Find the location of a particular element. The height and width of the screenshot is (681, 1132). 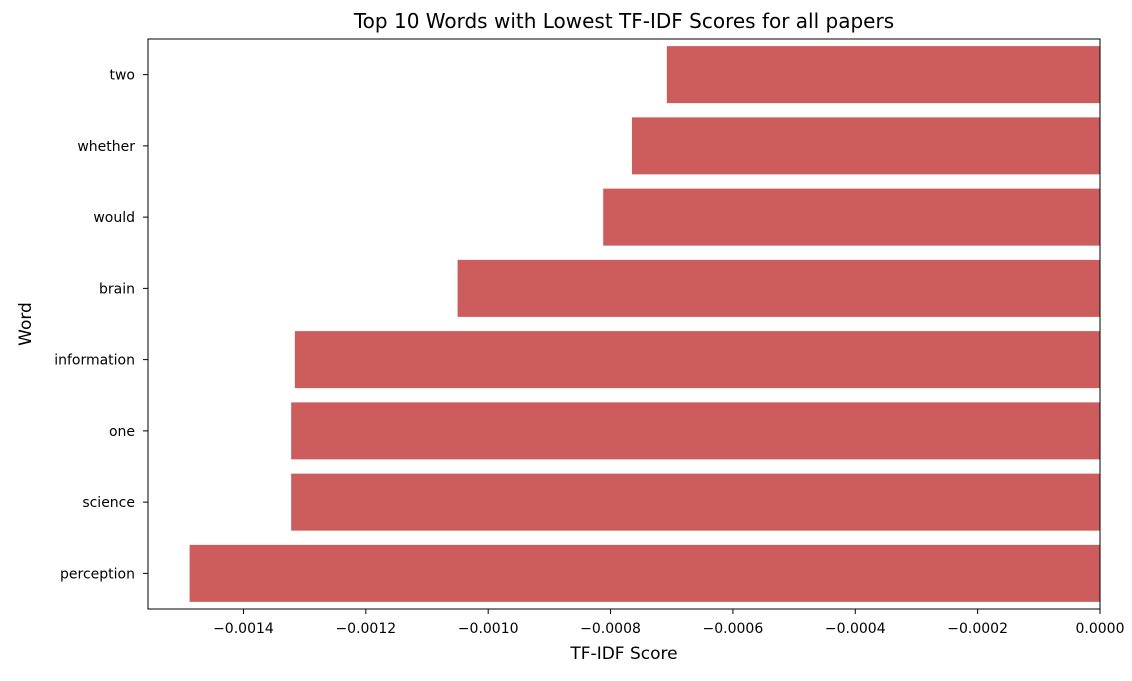

y-tick-label: perception is located at coordinates (97, 574).